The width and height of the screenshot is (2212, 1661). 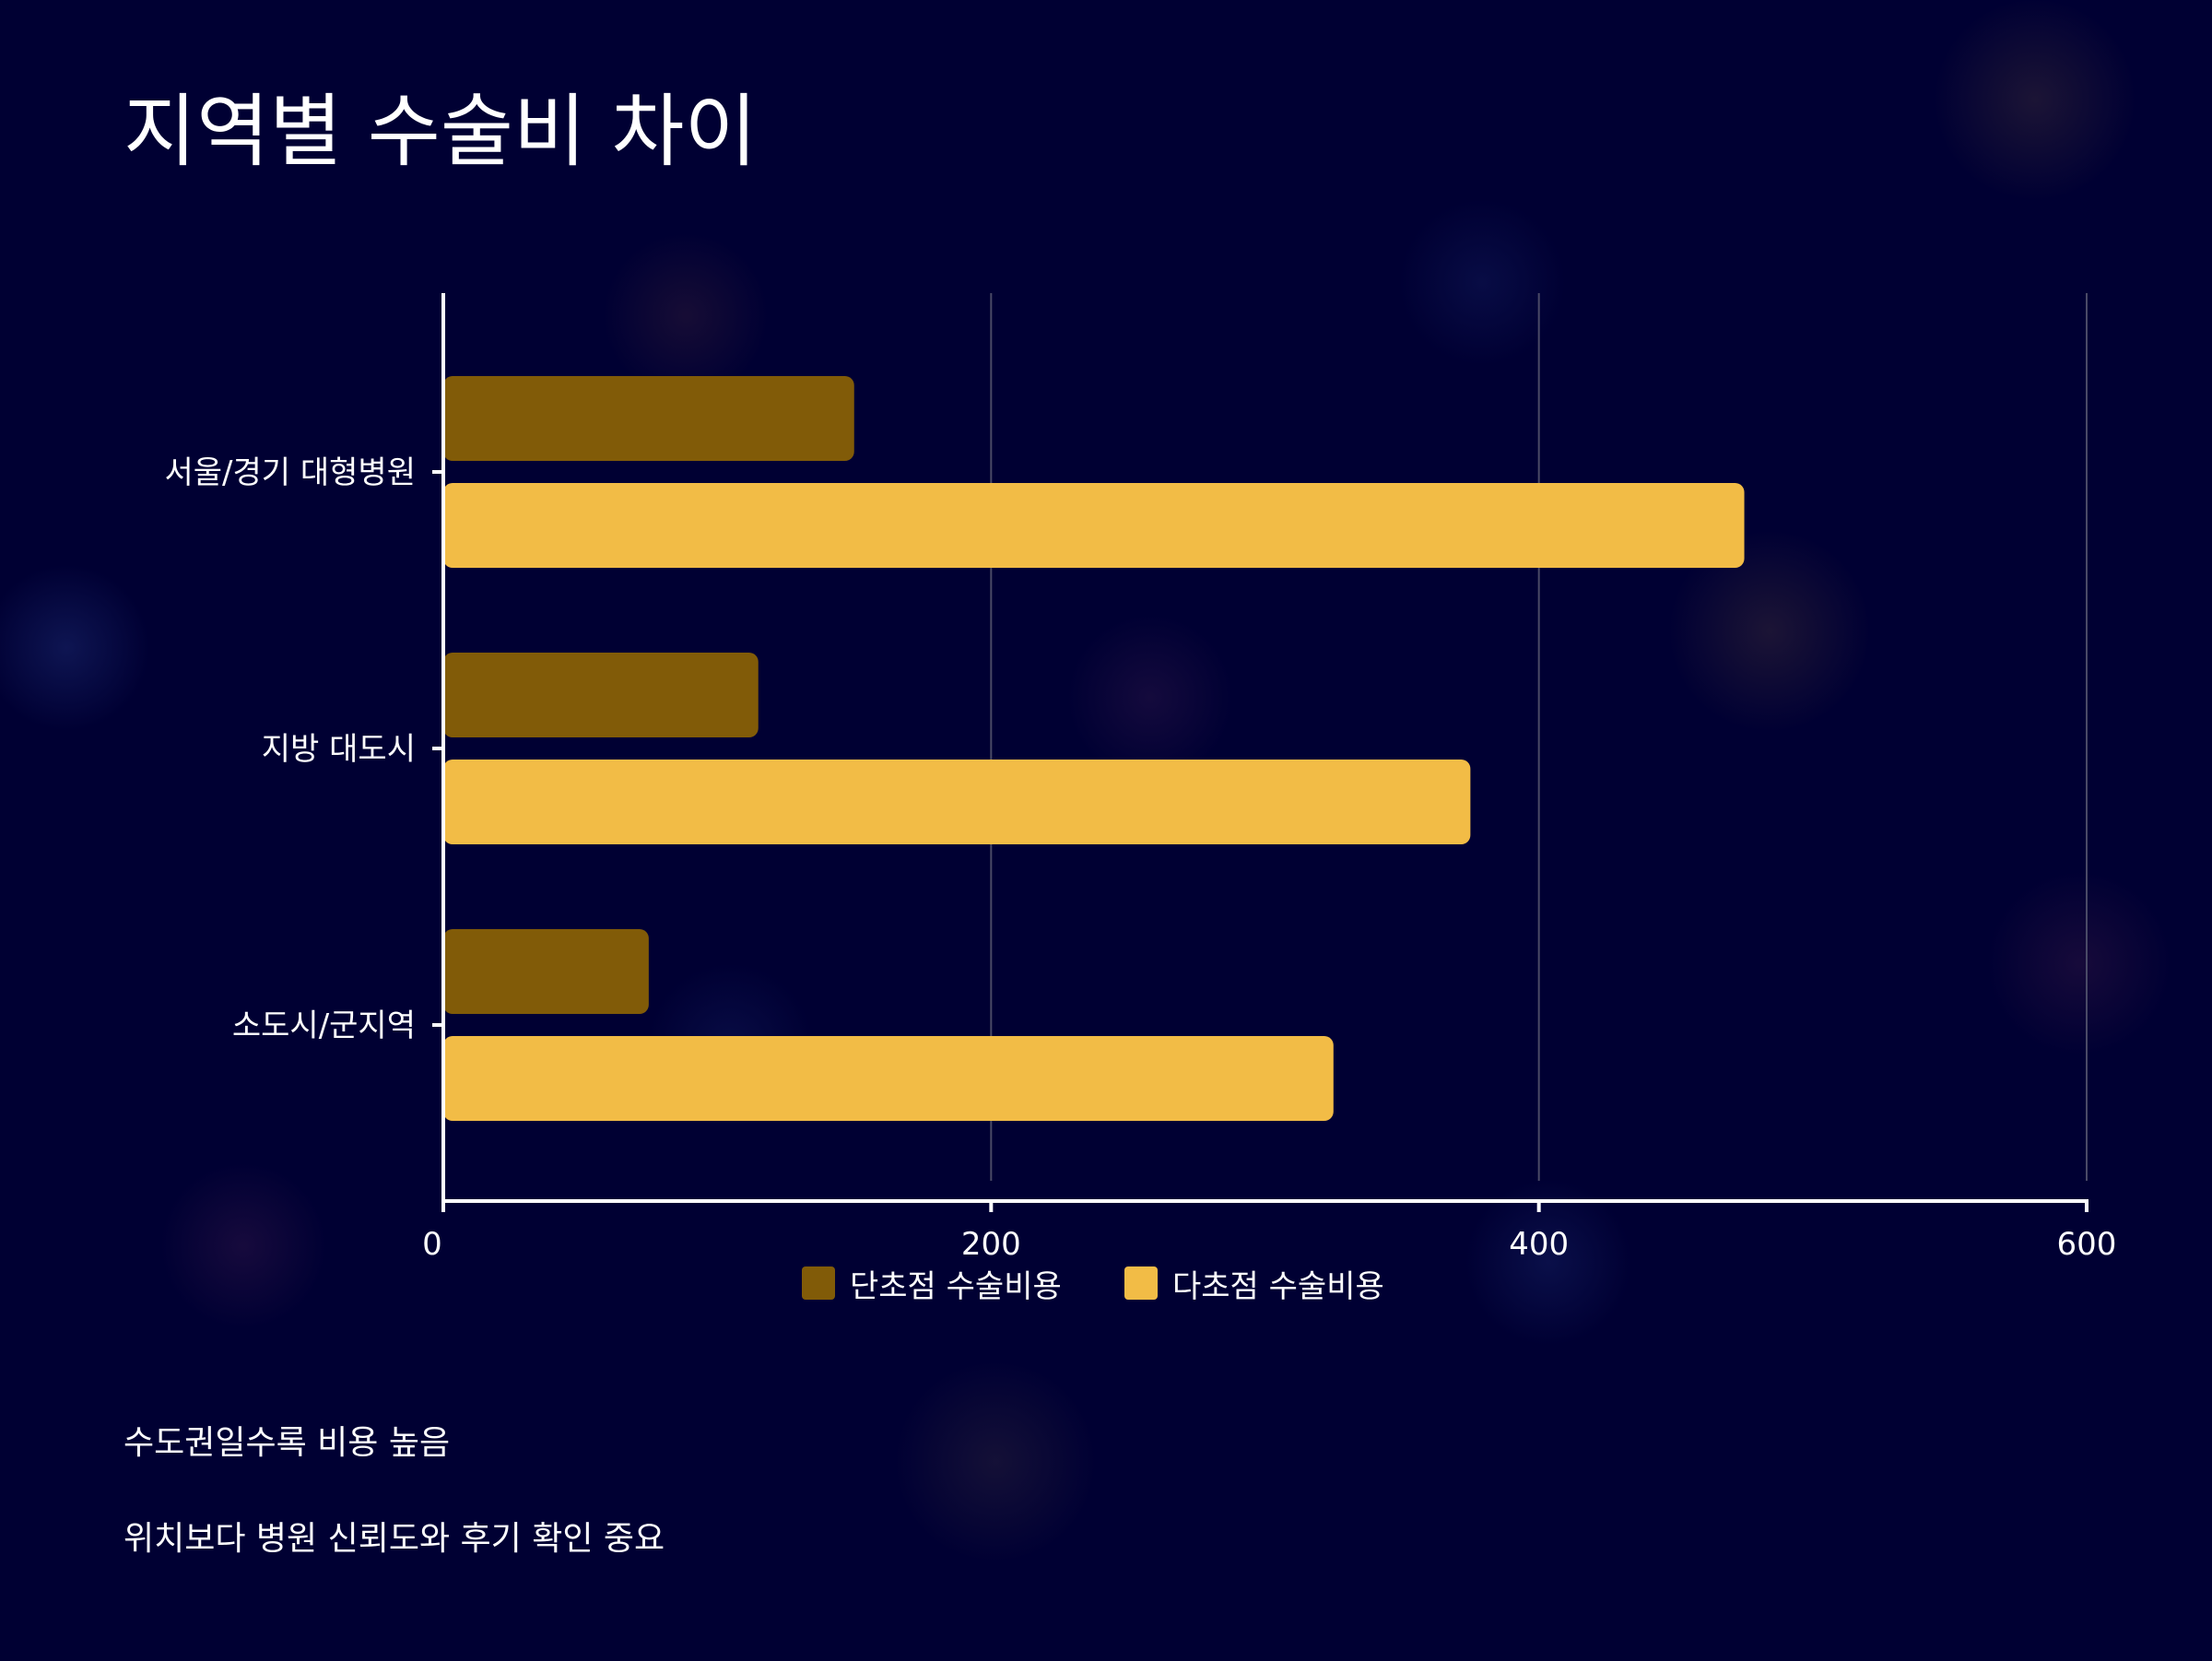 What do you see at coordinates (324, 1026) in the screenshot?
I see `y-tick-label-2: 소도시/군지역` at bounding box center [324, 1026].